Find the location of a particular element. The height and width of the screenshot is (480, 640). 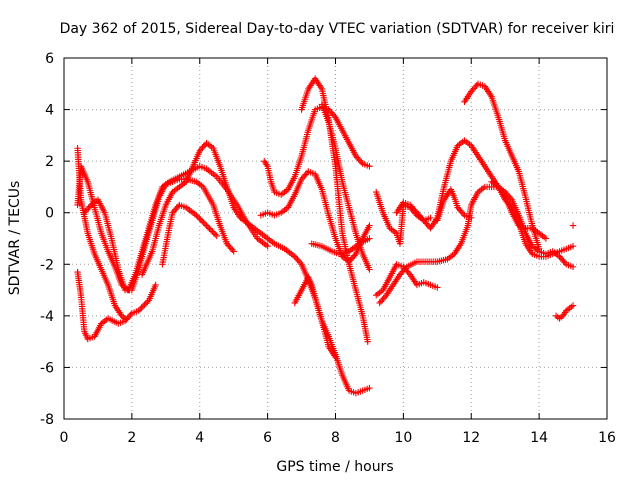

x-tick-label: 0 is located at coordinates (64, 438).